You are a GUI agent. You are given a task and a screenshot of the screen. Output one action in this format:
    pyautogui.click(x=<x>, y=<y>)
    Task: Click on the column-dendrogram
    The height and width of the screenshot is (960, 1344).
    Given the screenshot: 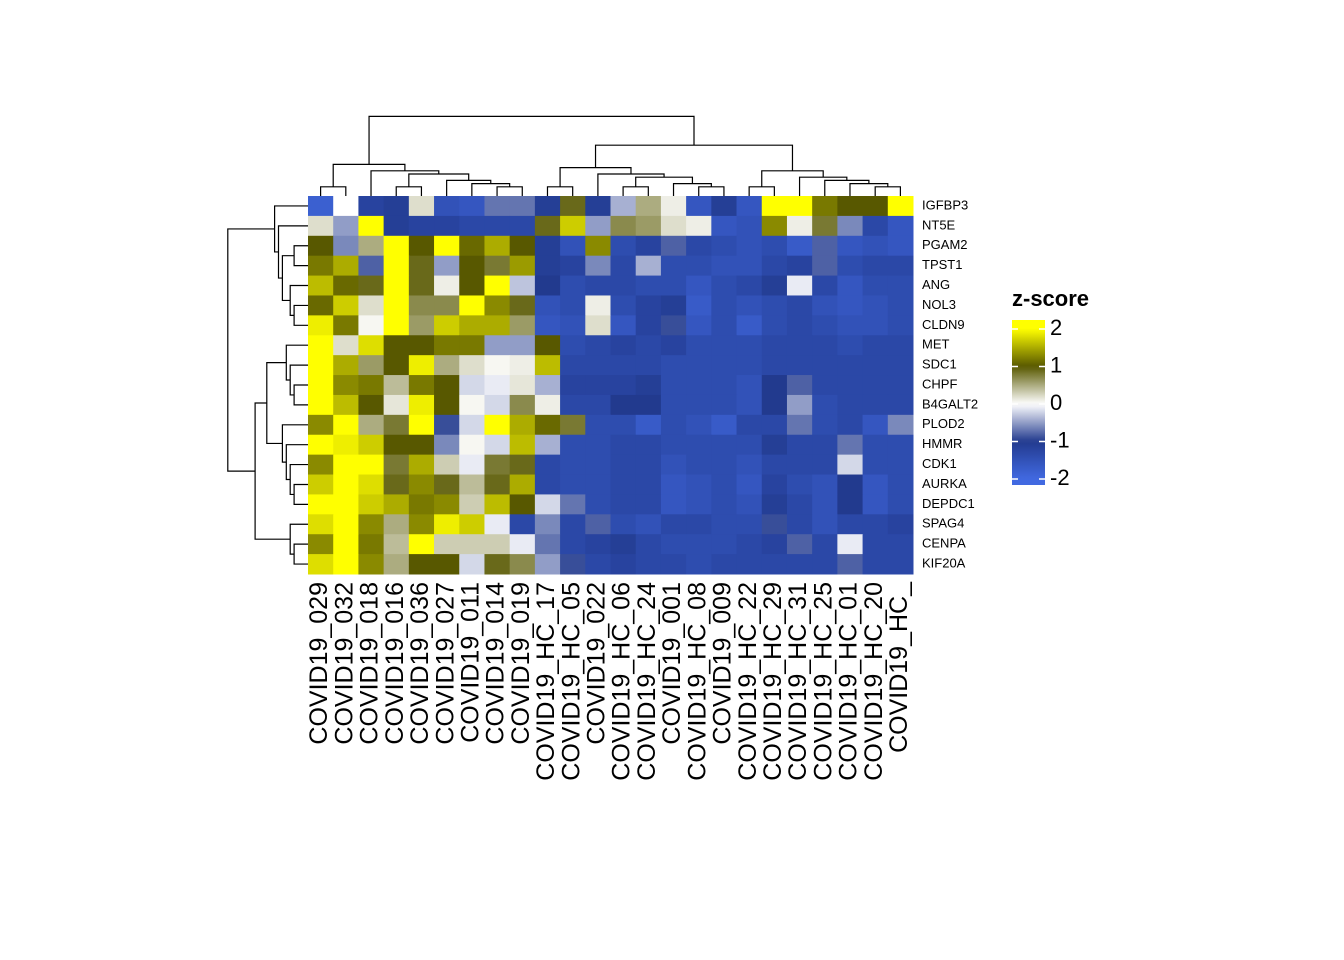 What is the action you would take?
    pyautogui.click(x=610, y=155)
    